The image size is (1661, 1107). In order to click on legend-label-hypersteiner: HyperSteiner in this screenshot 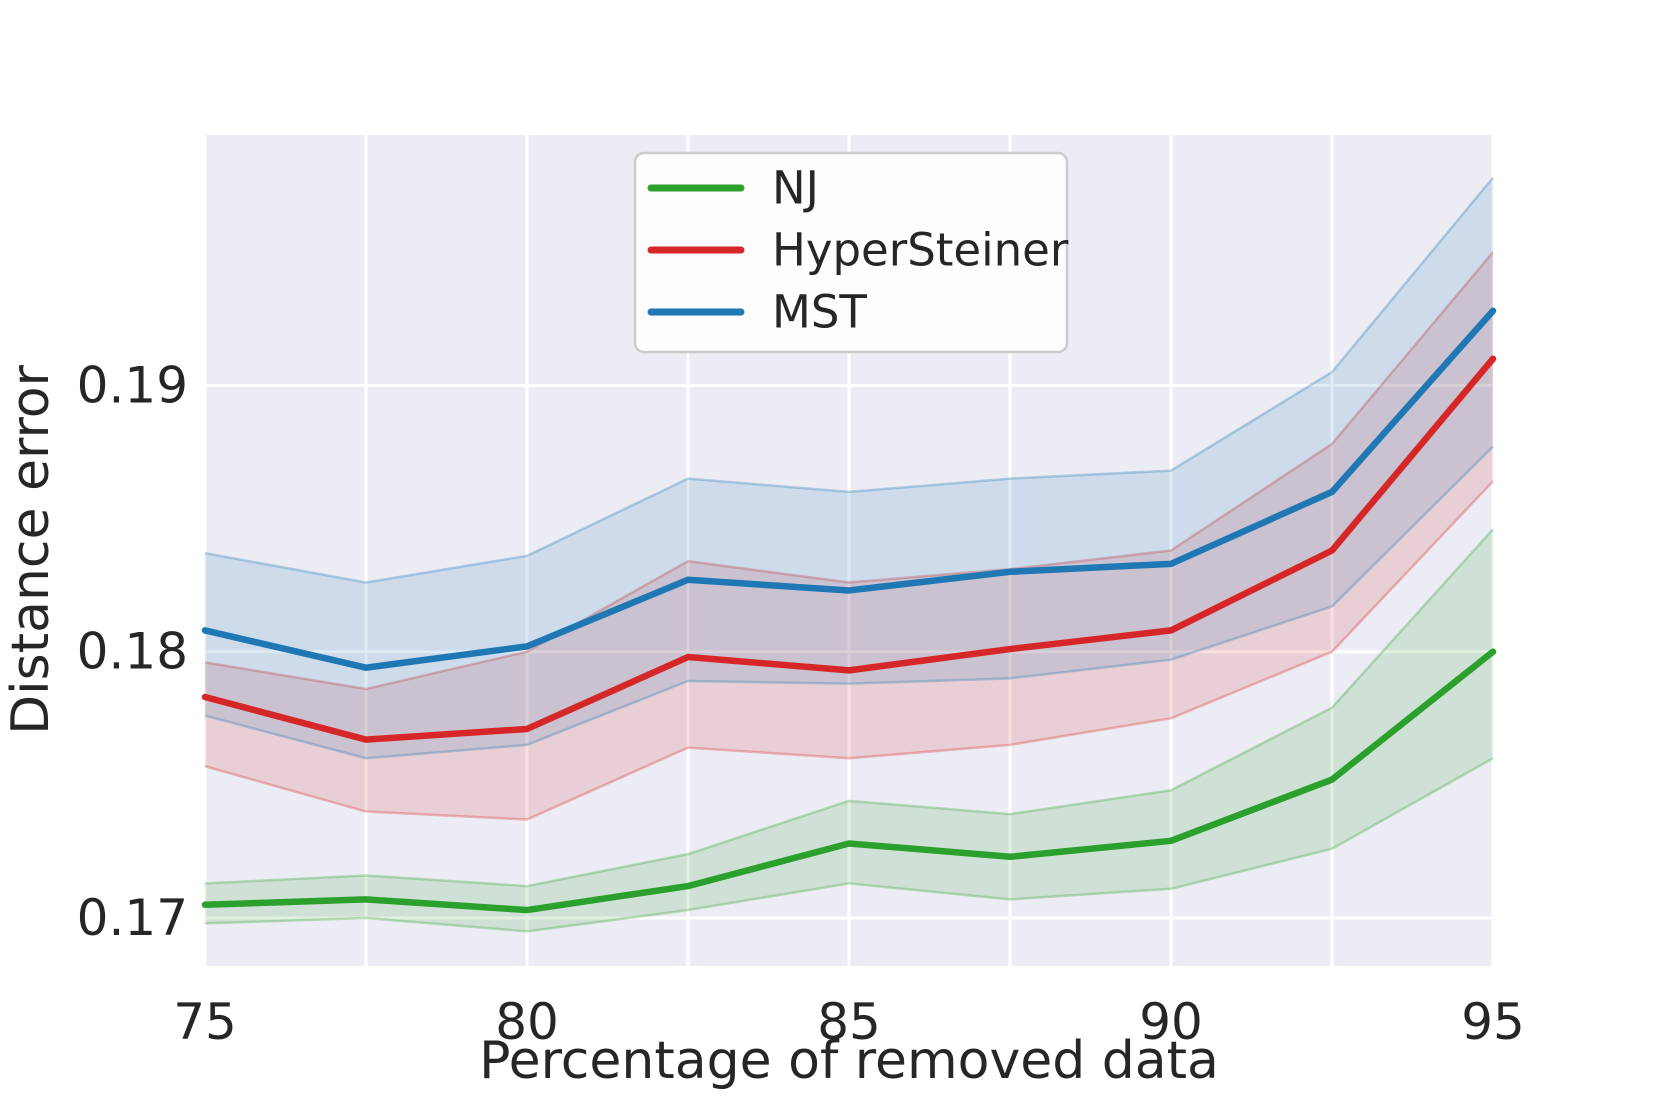, I will do `click(920, 250)`.